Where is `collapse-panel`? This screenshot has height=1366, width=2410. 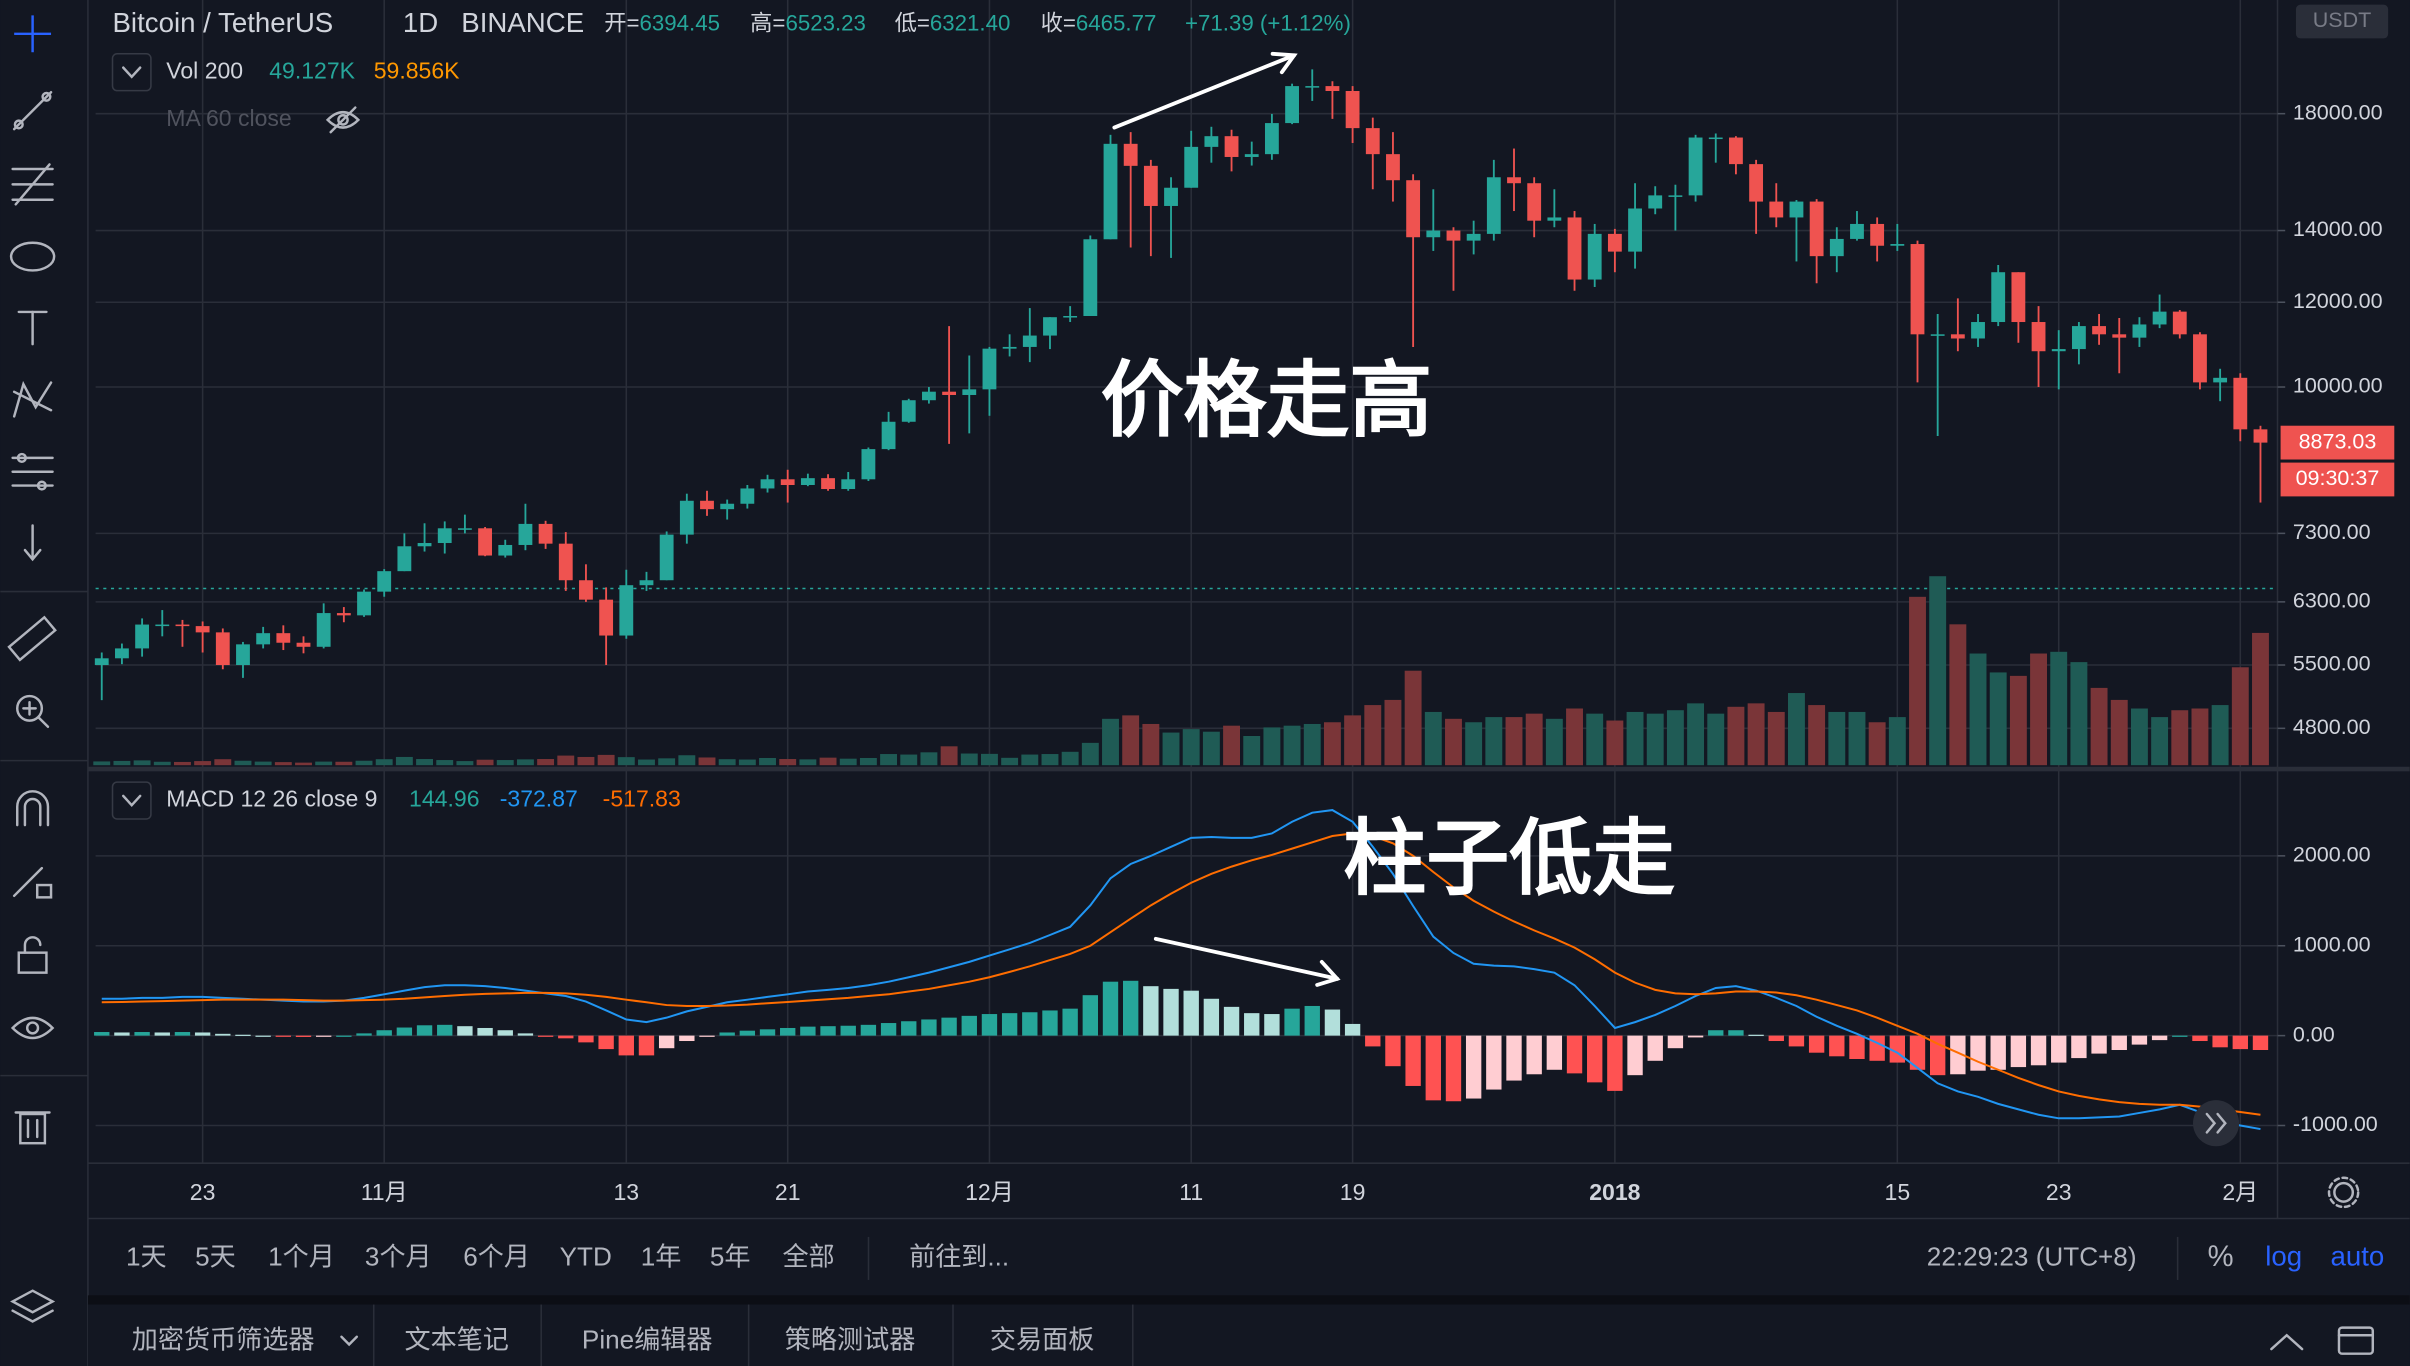 collapse-panel is located at coordinates (2287, 1342).